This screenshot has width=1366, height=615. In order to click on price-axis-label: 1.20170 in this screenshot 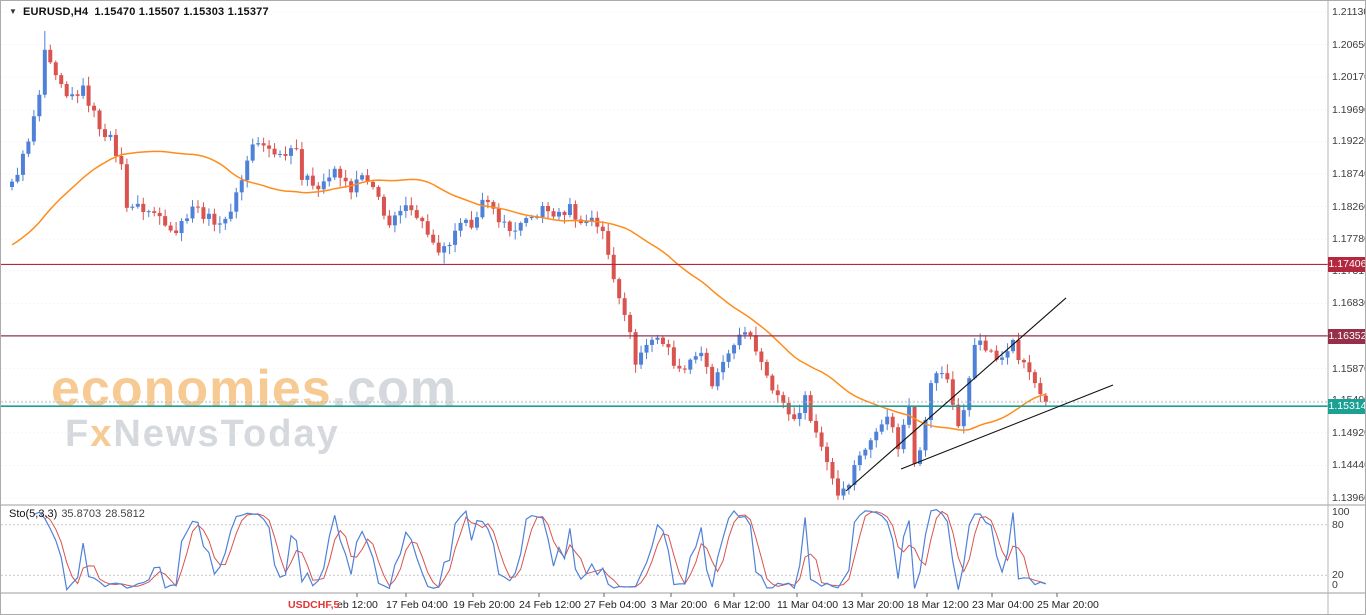, I will do `click(1348, 77)`.